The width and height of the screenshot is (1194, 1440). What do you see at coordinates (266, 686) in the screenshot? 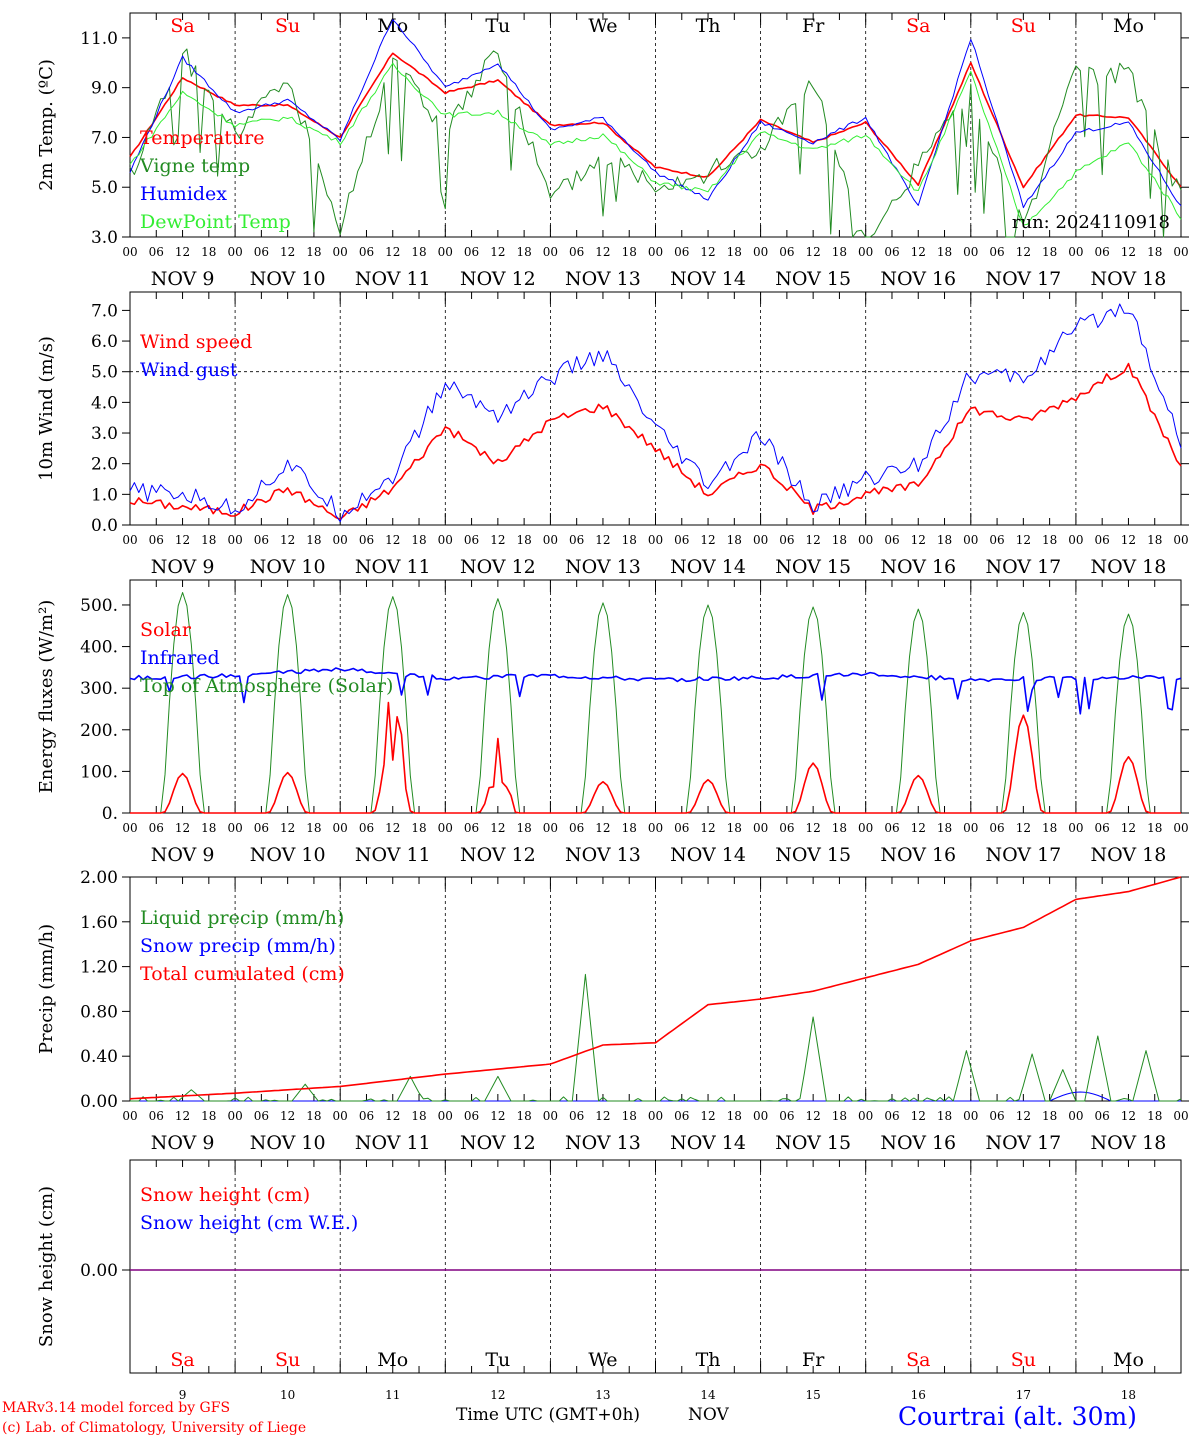
I see `legend-entry: Top of Atmosphere (Solar)` at bounding box center [266, 686].